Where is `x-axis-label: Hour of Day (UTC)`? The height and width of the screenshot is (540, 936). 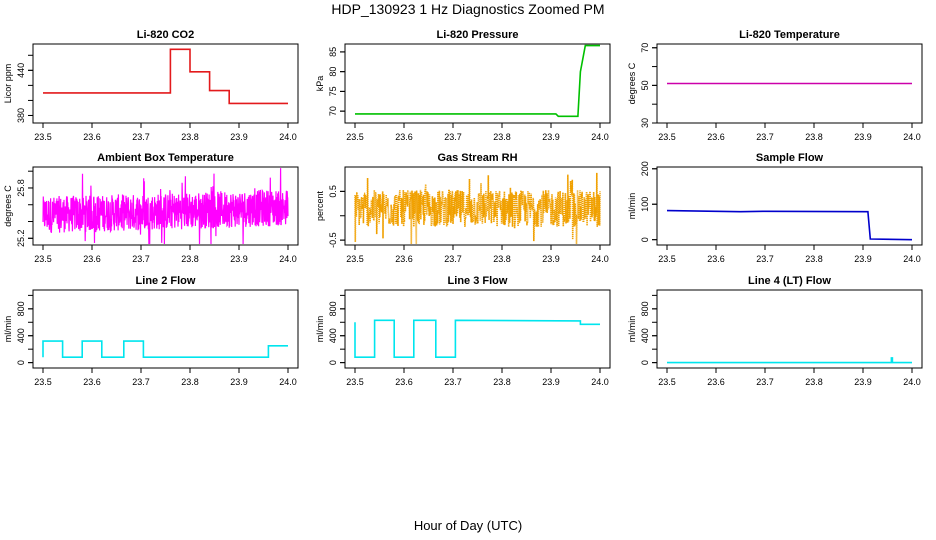 x-axis-label: Hour of Day (UTC) is located at coordinates (468, 525).